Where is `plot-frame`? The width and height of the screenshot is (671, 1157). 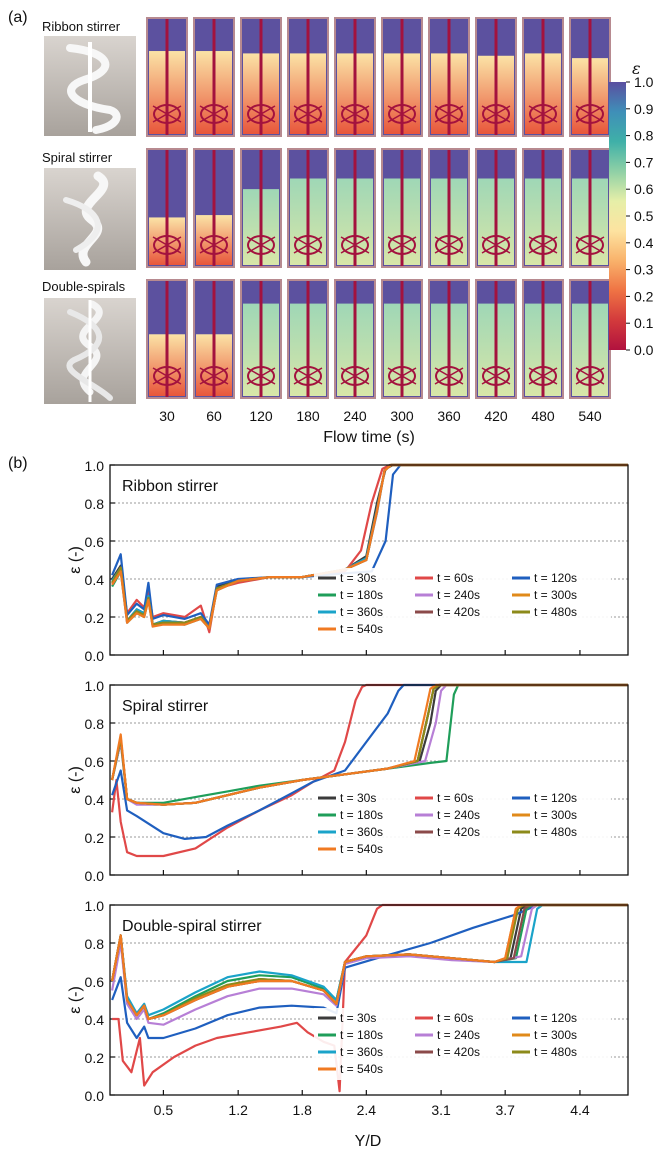 plot-frame is located at coordinates (369, 560).